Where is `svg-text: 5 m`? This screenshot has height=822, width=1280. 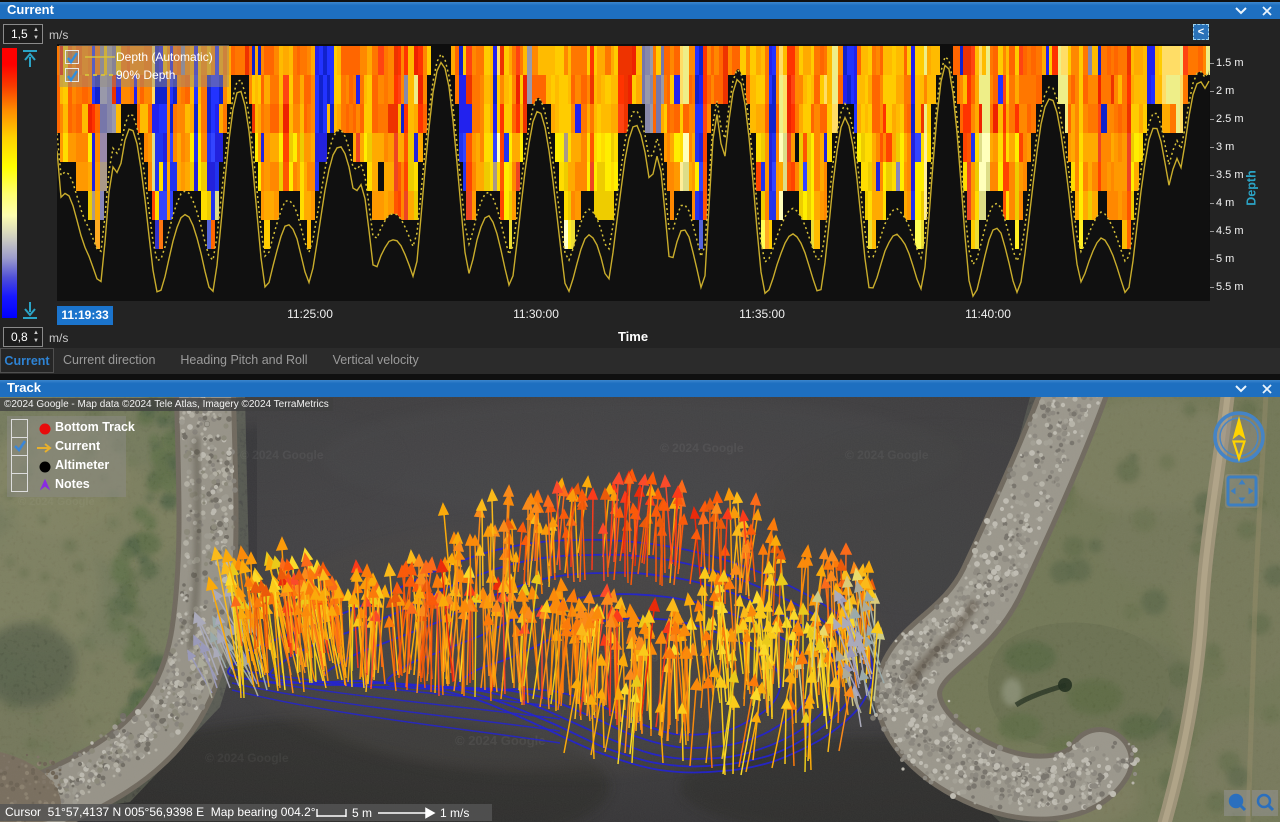
svg-text: 5 m is located at coordinates (362, 812).